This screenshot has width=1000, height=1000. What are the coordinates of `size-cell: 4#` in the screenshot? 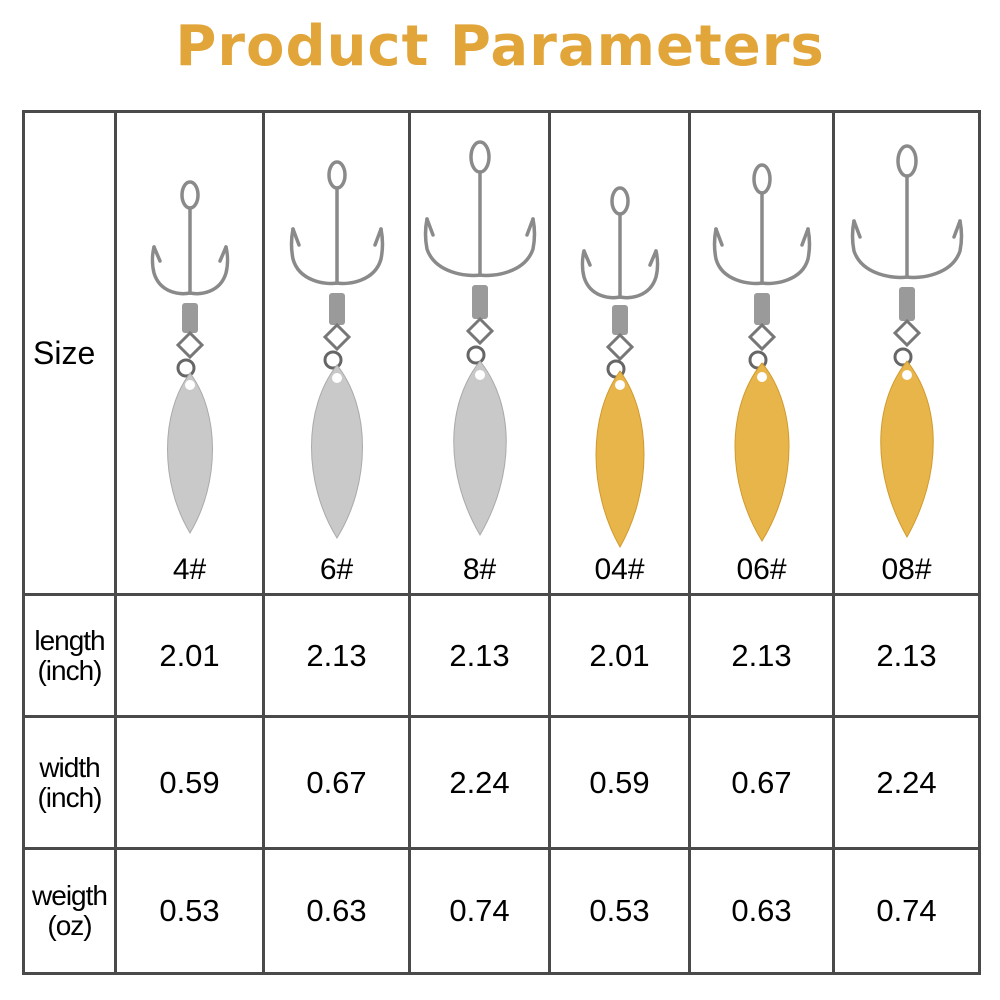 It's located at (189, 353).